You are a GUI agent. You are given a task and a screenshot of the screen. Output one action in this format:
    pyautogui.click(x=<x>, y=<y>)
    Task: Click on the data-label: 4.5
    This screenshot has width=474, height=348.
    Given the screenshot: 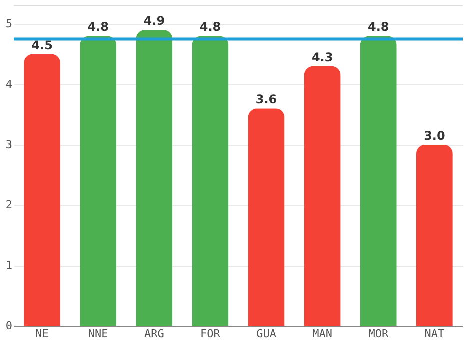 What is the action you would take?
    pyautogui.click(x=42, y=45)
    